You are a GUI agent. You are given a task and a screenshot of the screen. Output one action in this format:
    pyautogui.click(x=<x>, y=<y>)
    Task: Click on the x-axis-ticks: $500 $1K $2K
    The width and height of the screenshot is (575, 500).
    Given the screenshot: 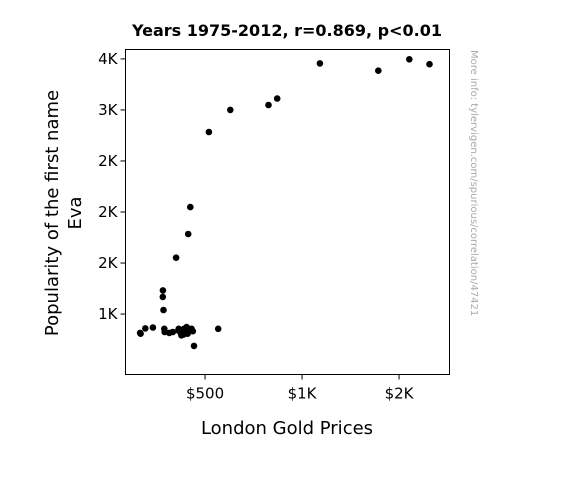 What is the action you would take?
    pyautogui.click(x=300, y=388)
    